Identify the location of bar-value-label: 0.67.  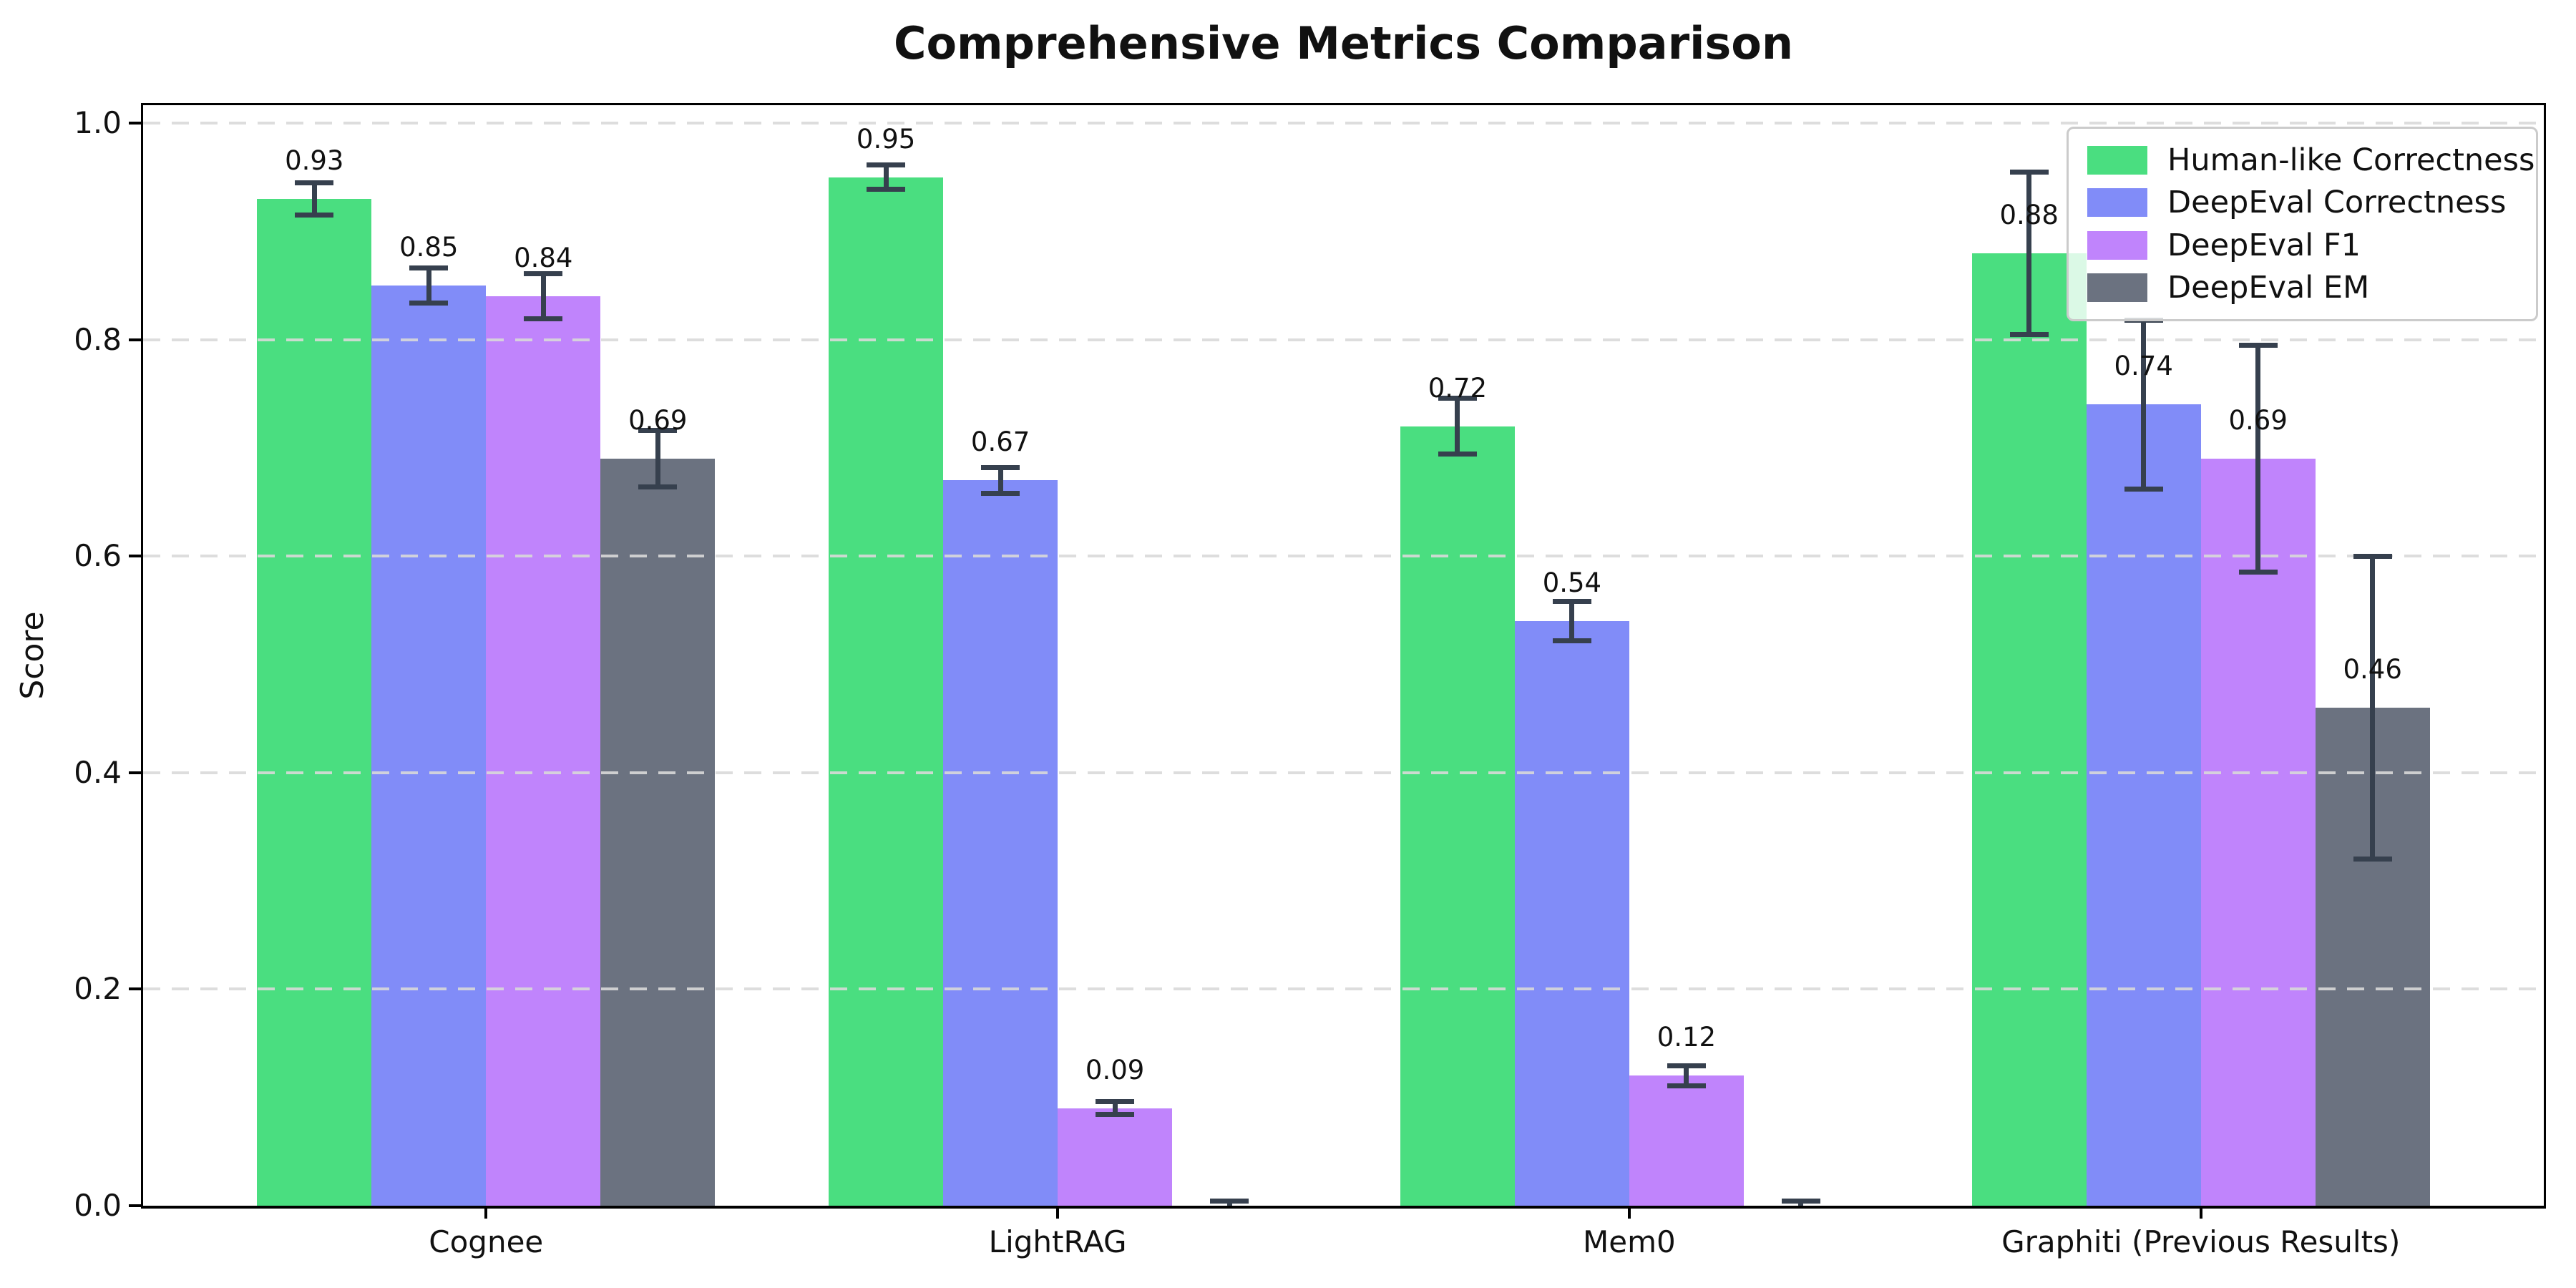
(1000, 442).